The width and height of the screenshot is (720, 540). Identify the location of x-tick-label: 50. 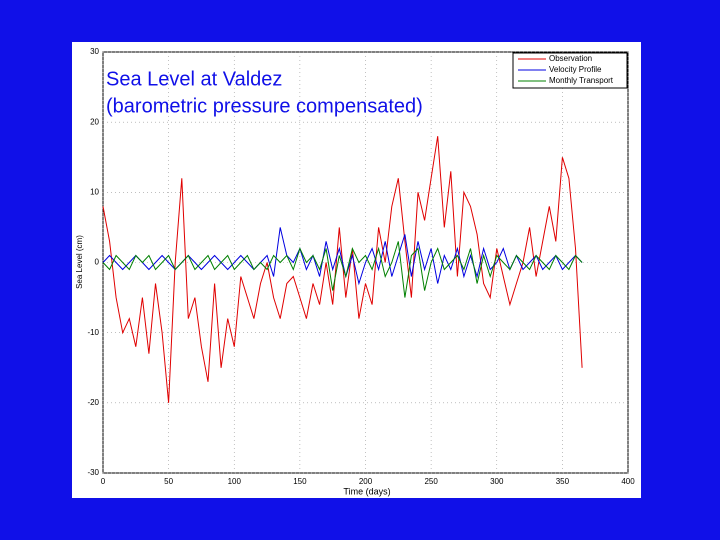
(168, 481).